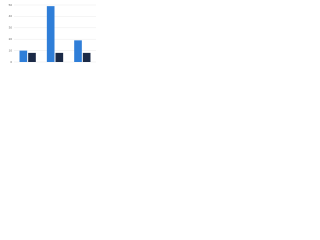 This screenshot has height=240, width=320. Describe the element at coordinates (11, 62) in the screenshot. I see `y-tick-label: 0` at that location.